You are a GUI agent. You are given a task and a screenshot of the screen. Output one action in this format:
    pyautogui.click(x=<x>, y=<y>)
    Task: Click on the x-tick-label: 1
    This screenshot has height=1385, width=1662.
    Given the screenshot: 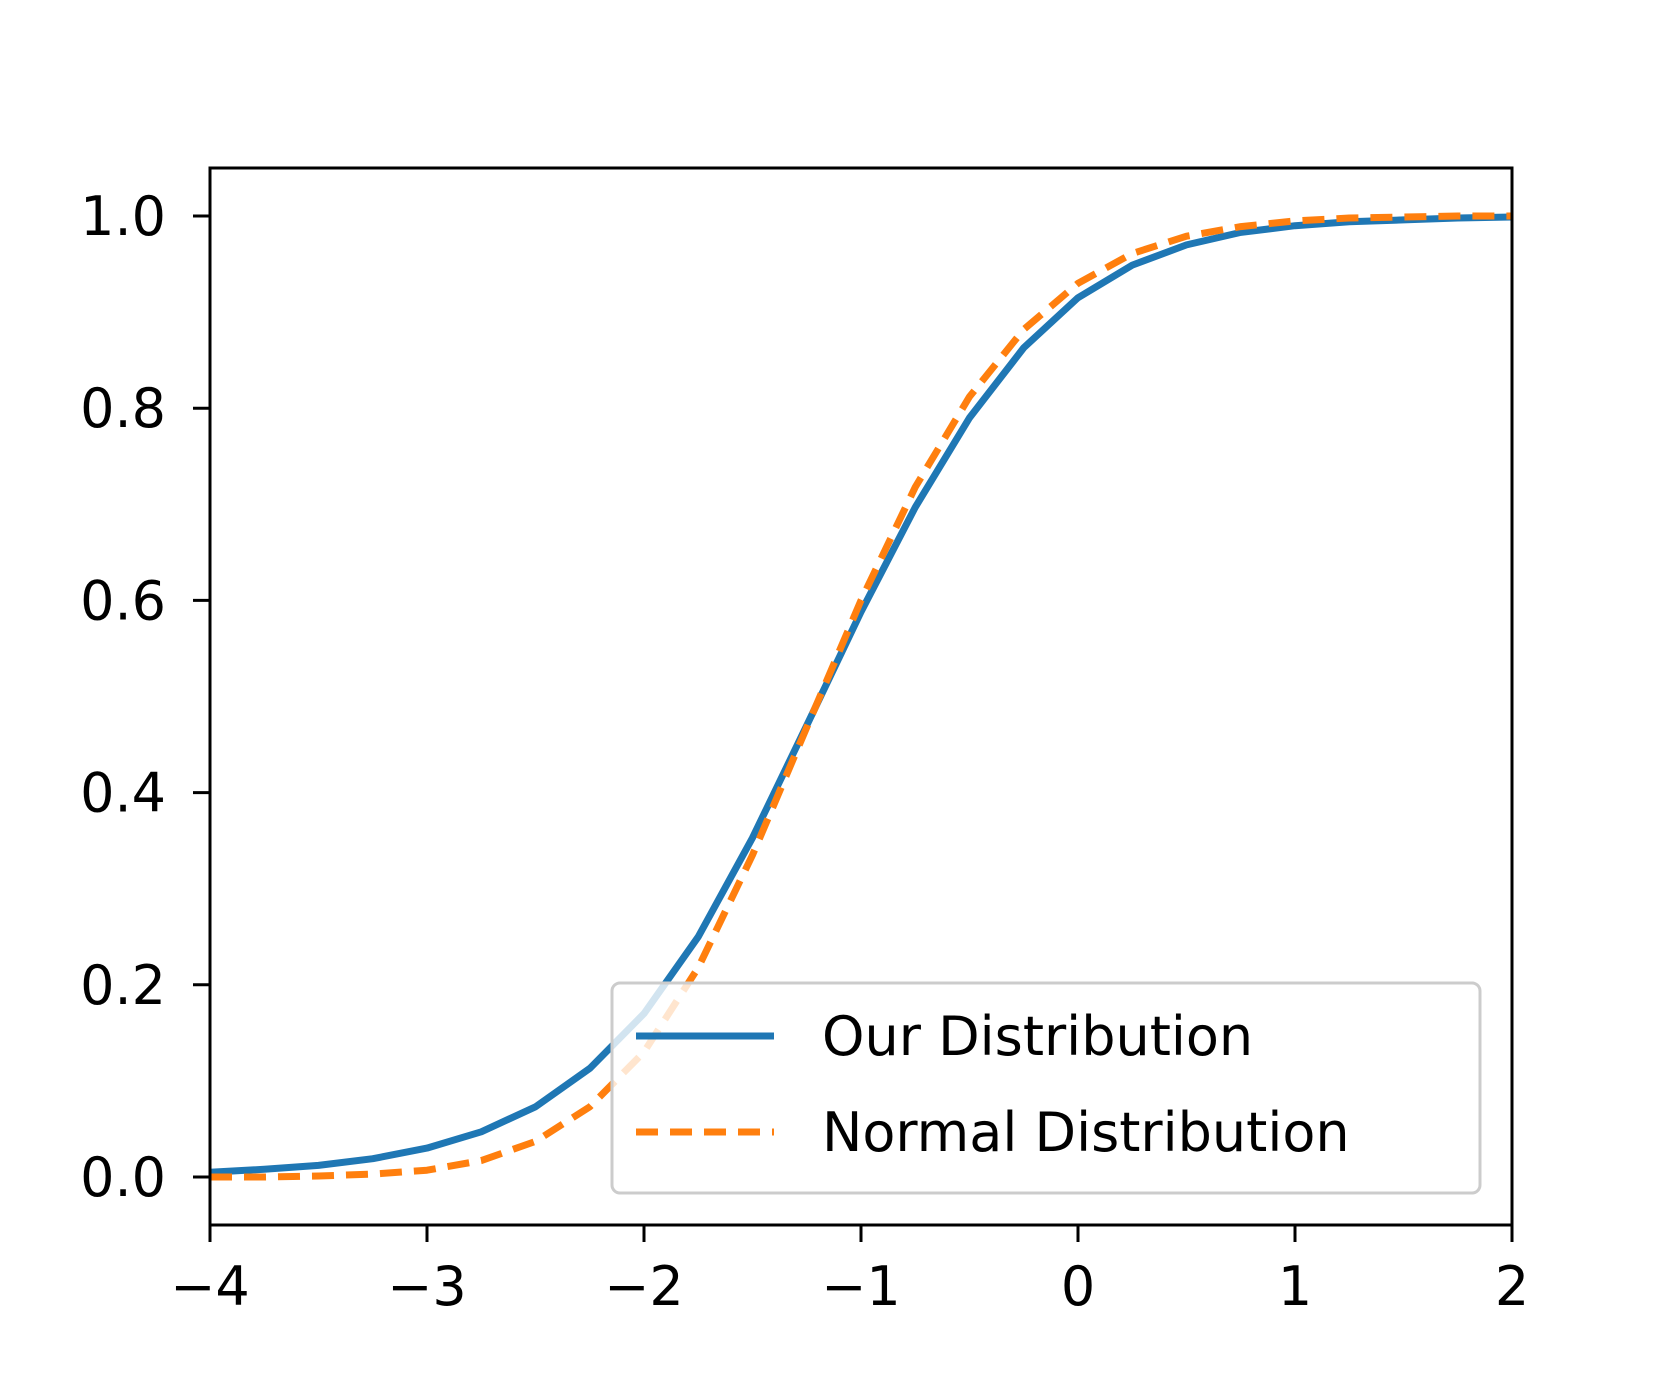 What is the action you would take?
    pyautogui.click(x=1295, y=1286)
    